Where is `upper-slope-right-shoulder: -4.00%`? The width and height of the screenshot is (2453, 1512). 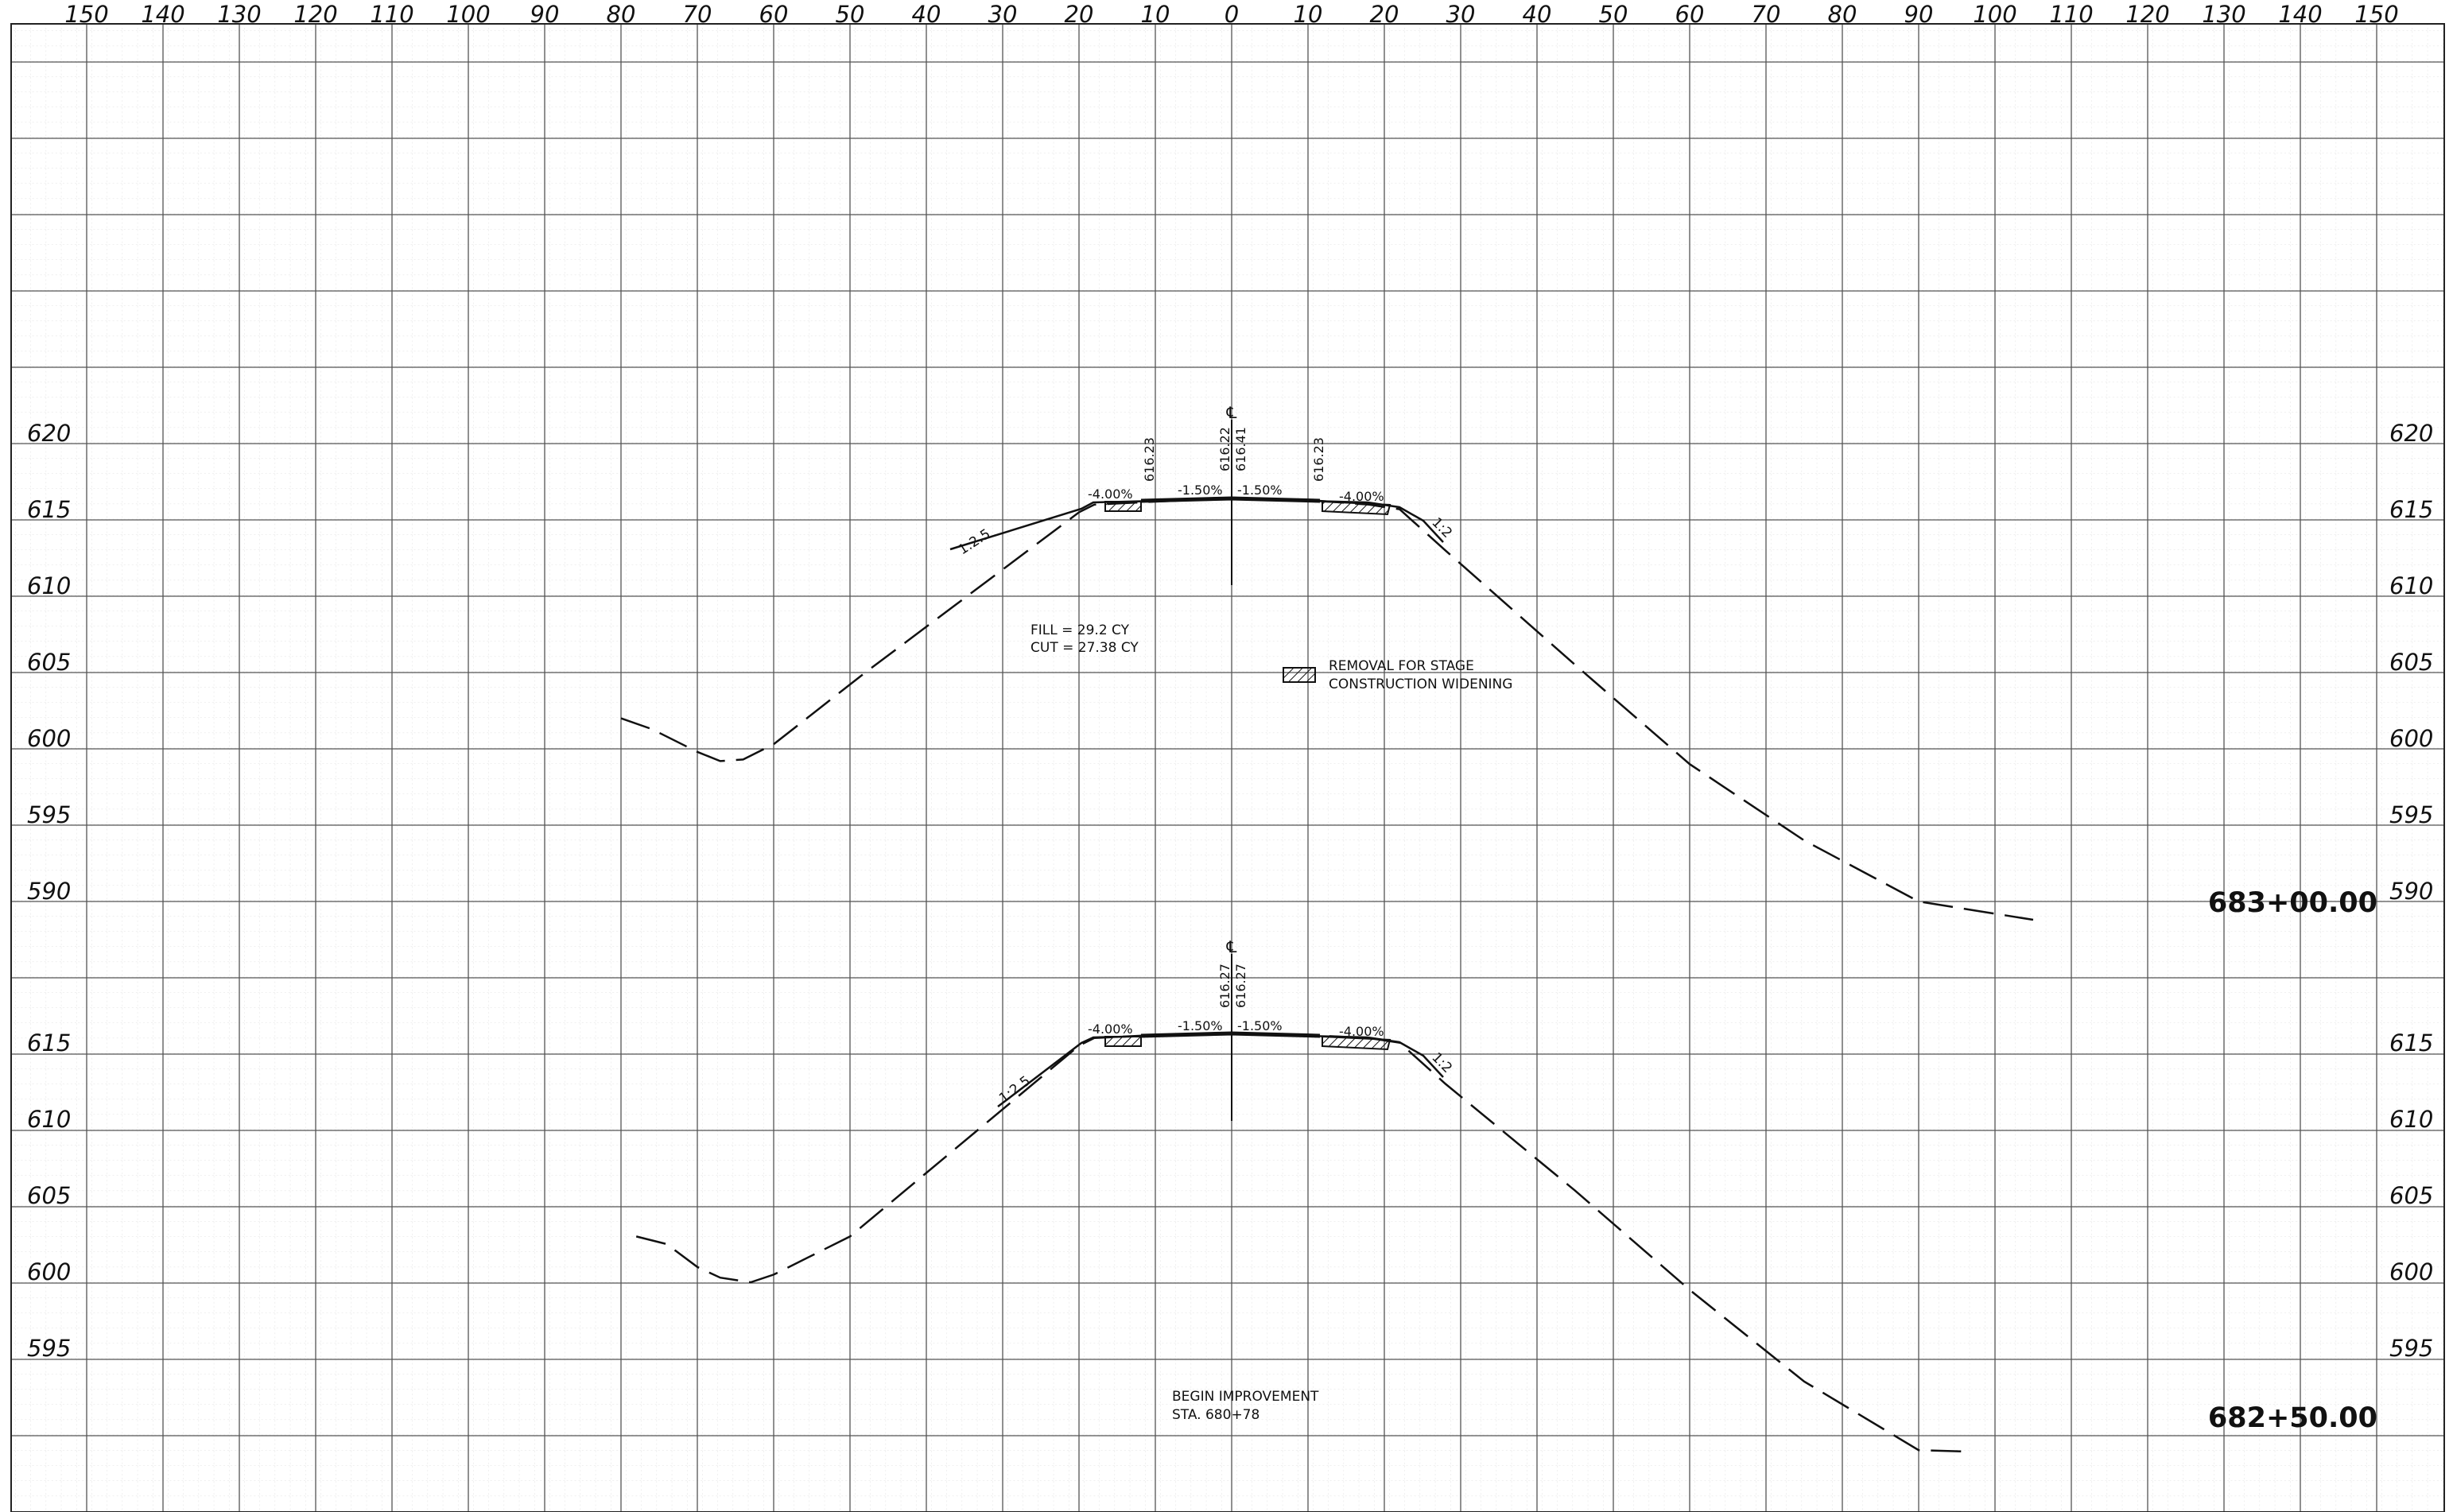 upper-slope-right-shoulder: -4.00% is located at coordinates (1361, 496).